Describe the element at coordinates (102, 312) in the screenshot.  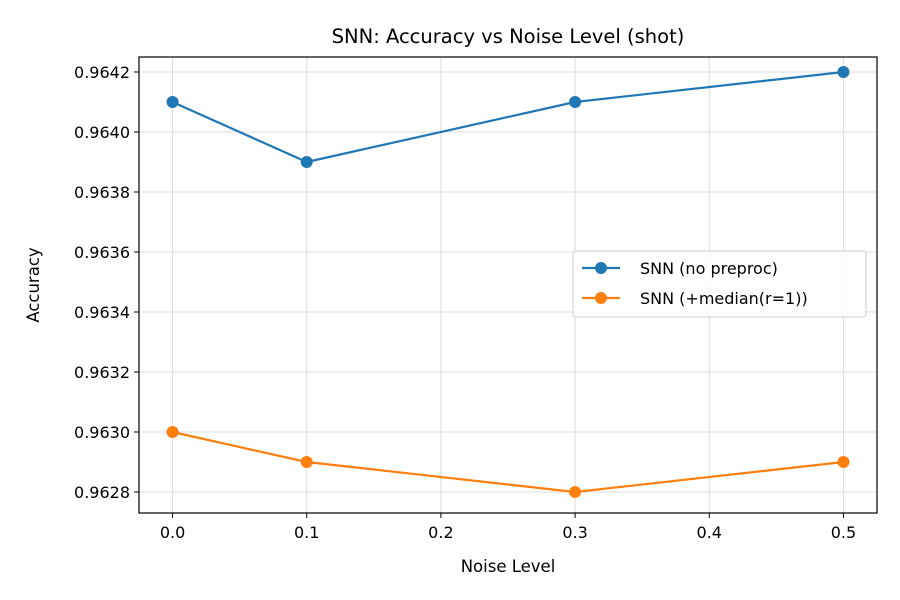
I see `y-tick-label: 0.9634` at that location.